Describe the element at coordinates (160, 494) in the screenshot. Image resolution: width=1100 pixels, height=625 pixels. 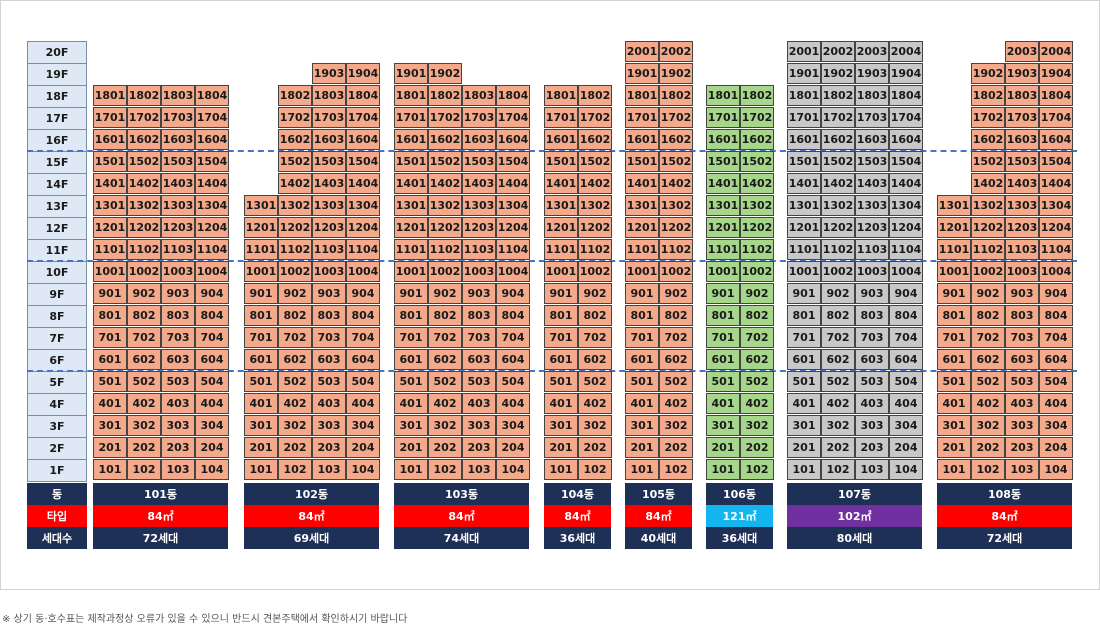
I see `building-name: 101동` at that location.